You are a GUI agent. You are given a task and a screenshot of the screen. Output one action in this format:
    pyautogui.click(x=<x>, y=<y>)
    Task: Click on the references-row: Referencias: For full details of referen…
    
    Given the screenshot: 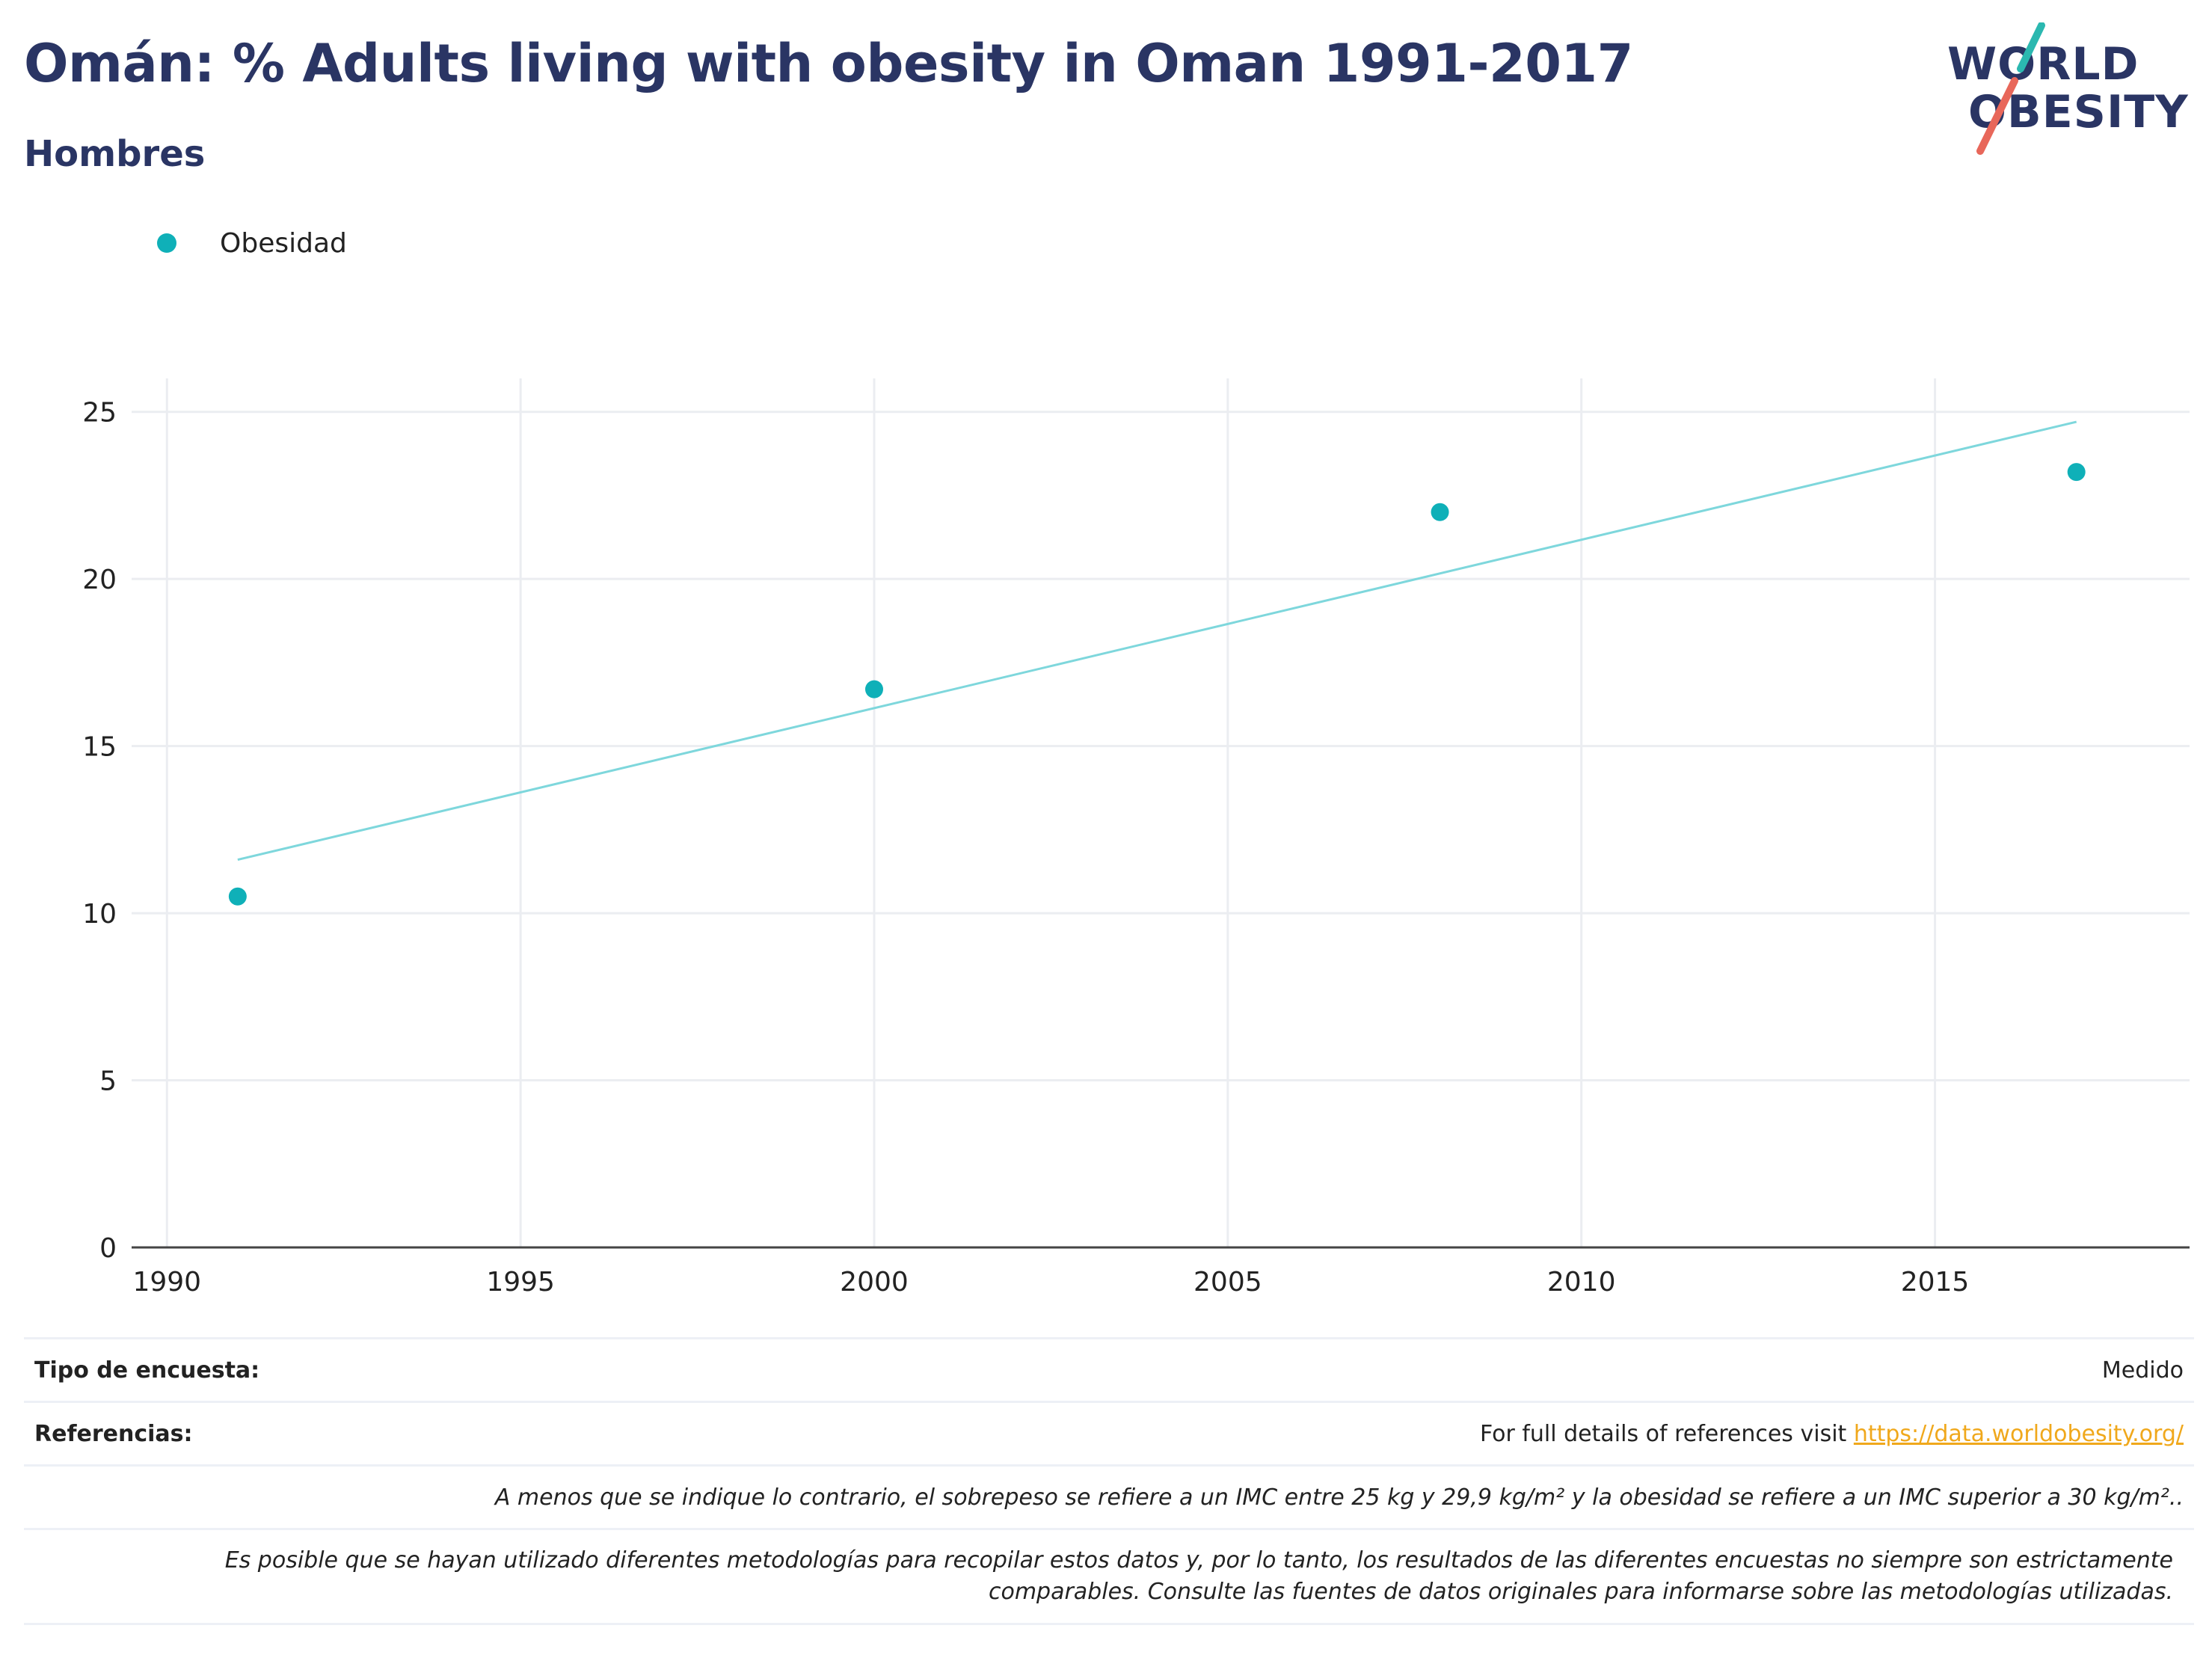 What is the action you would take?
    pyautogui.click(x=1109, y=1432)
    